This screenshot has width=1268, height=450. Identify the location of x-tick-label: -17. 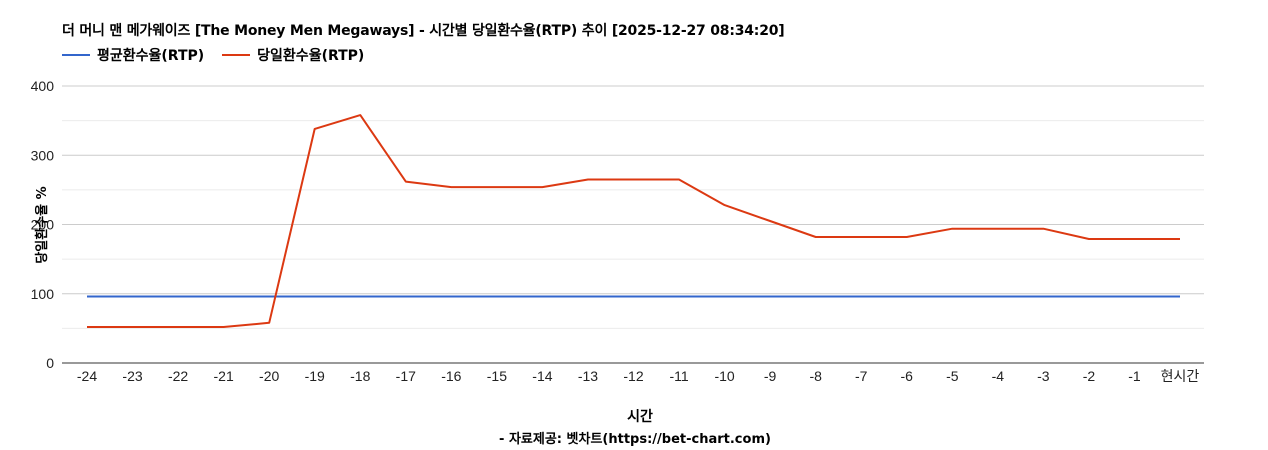
(406, 376).